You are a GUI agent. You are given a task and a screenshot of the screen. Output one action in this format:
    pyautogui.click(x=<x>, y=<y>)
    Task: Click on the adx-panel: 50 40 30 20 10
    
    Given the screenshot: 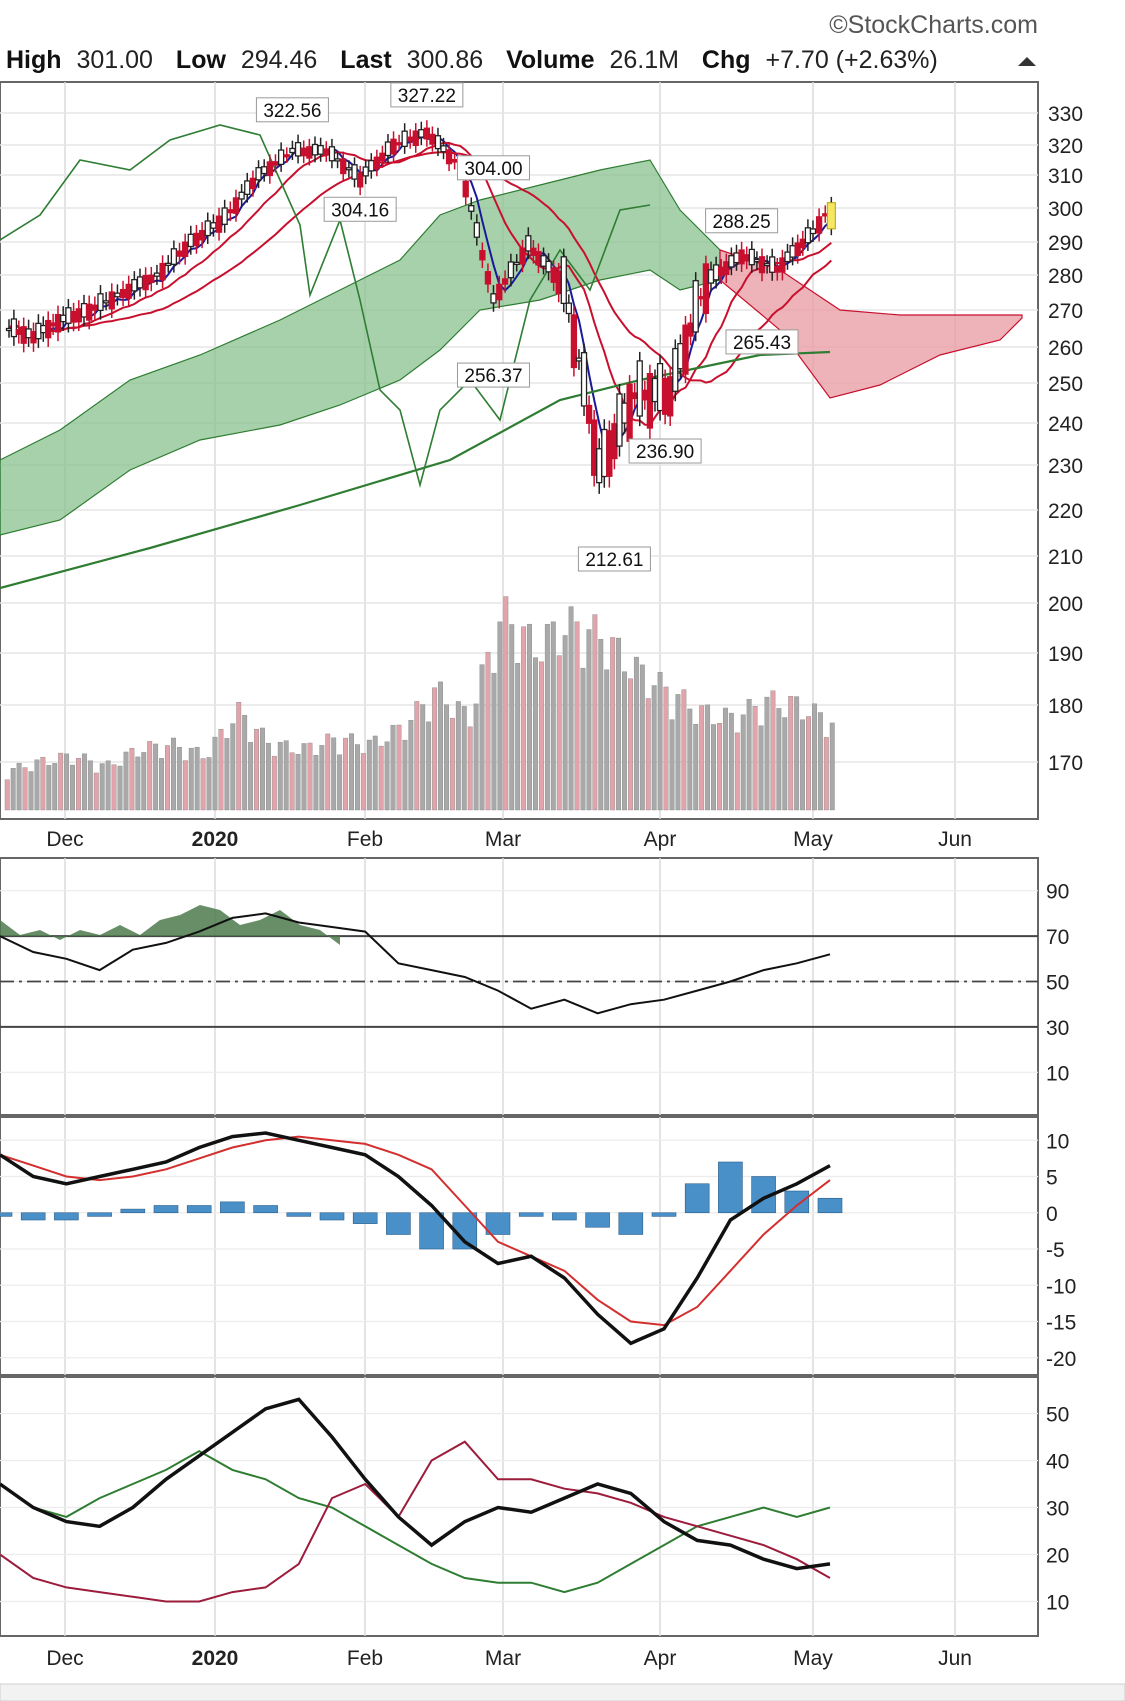 What is the action you would take?
    pyautogui.click(x=534, y=1506)
    